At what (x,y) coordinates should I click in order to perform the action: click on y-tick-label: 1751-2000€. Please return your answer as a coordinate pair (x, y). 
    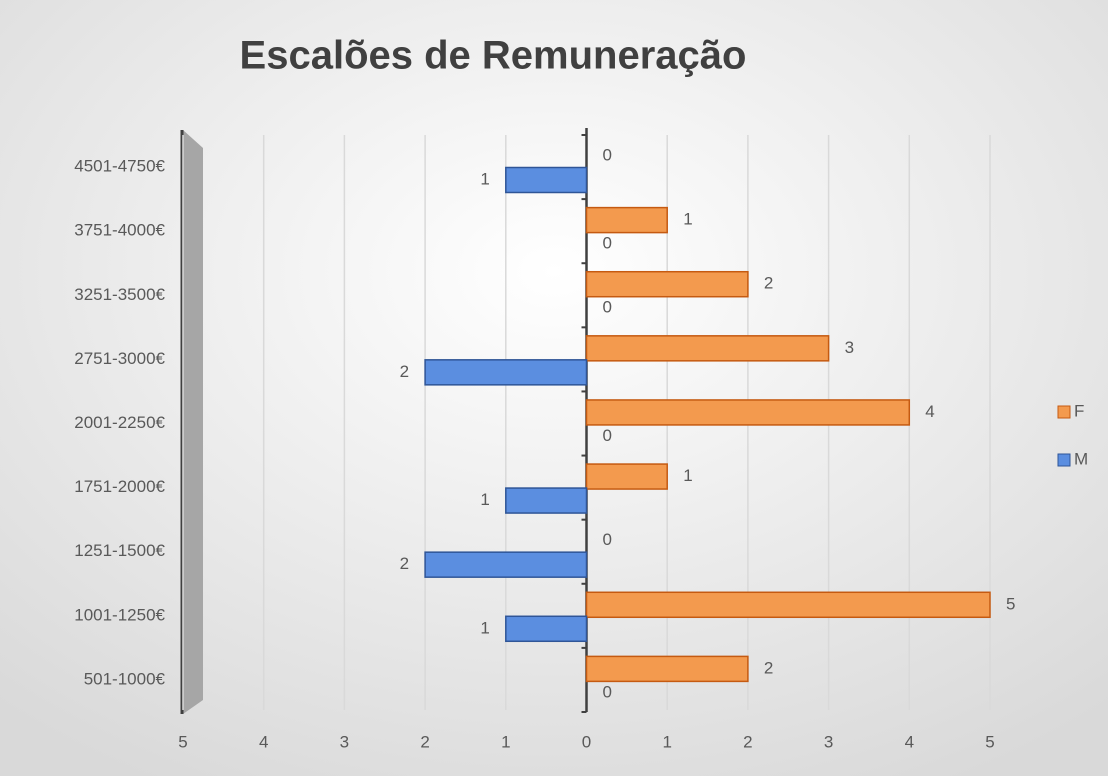
    Looking at the image, I should click on (119, 486).